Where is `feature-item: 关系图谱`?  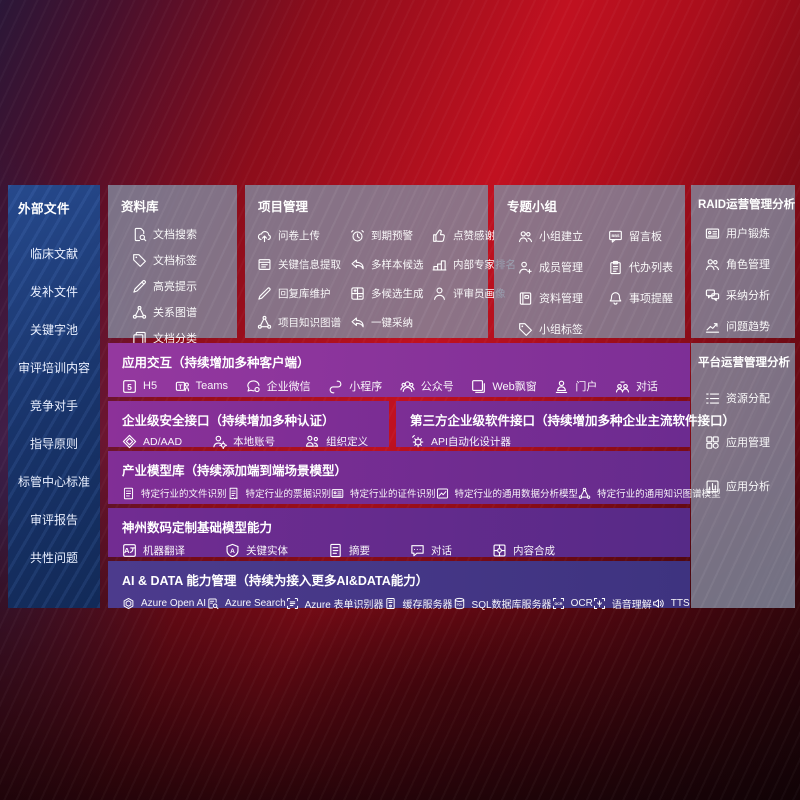 feature-item: 关系图谱 is located at coordinates (184, 312).